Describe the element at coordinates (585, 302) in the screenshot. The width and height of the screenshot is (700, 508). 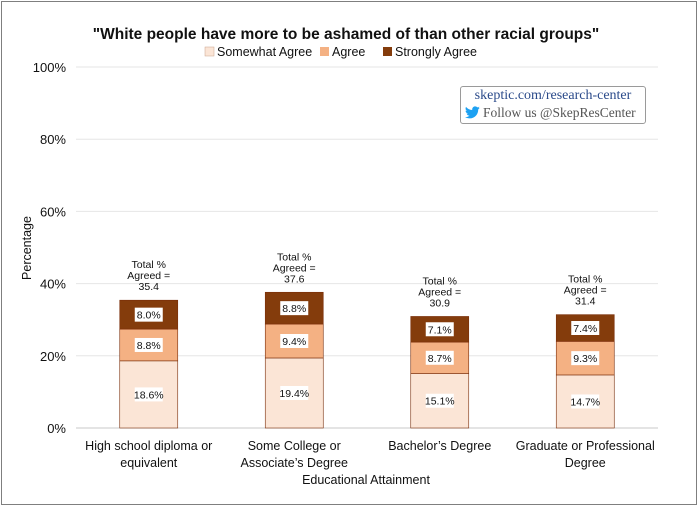
I see `total-label: 31.4` at that location.